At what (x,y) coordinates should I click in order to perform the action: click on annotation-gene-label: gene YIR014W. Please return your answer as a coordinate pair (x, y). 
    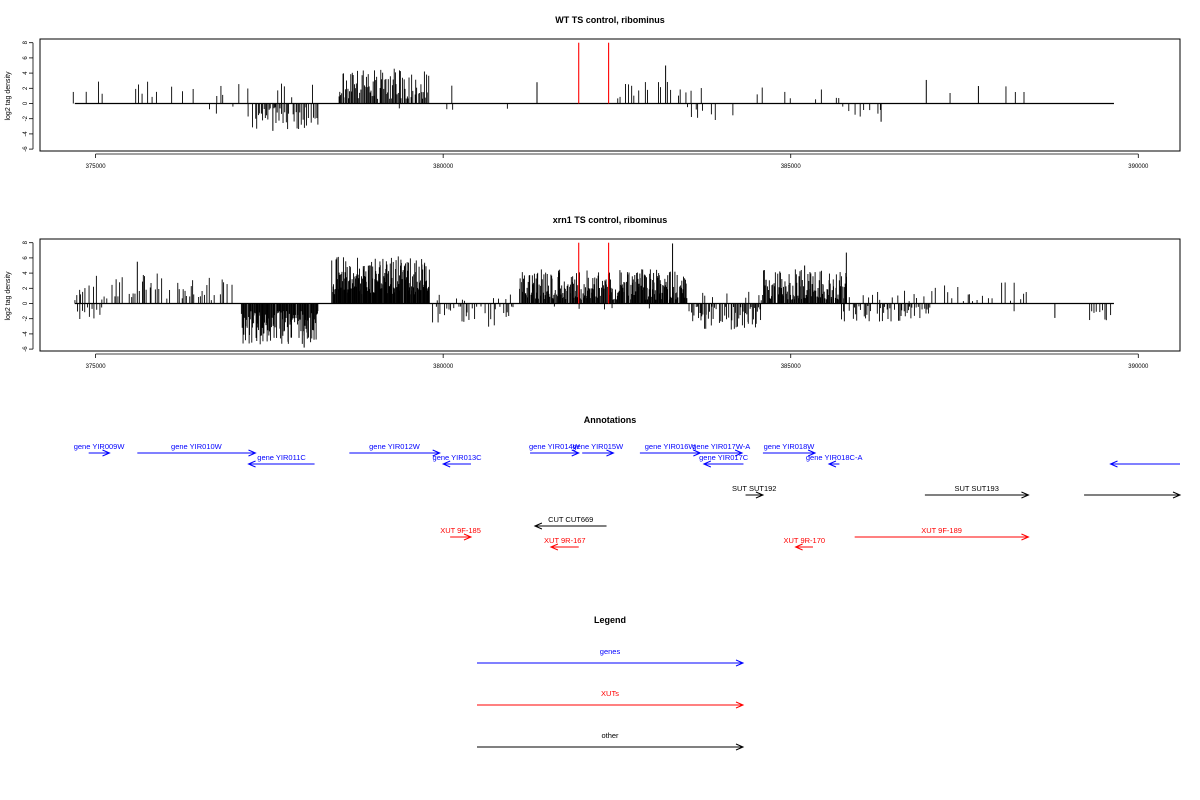
    Looking at the image, I should click on (555, 446).